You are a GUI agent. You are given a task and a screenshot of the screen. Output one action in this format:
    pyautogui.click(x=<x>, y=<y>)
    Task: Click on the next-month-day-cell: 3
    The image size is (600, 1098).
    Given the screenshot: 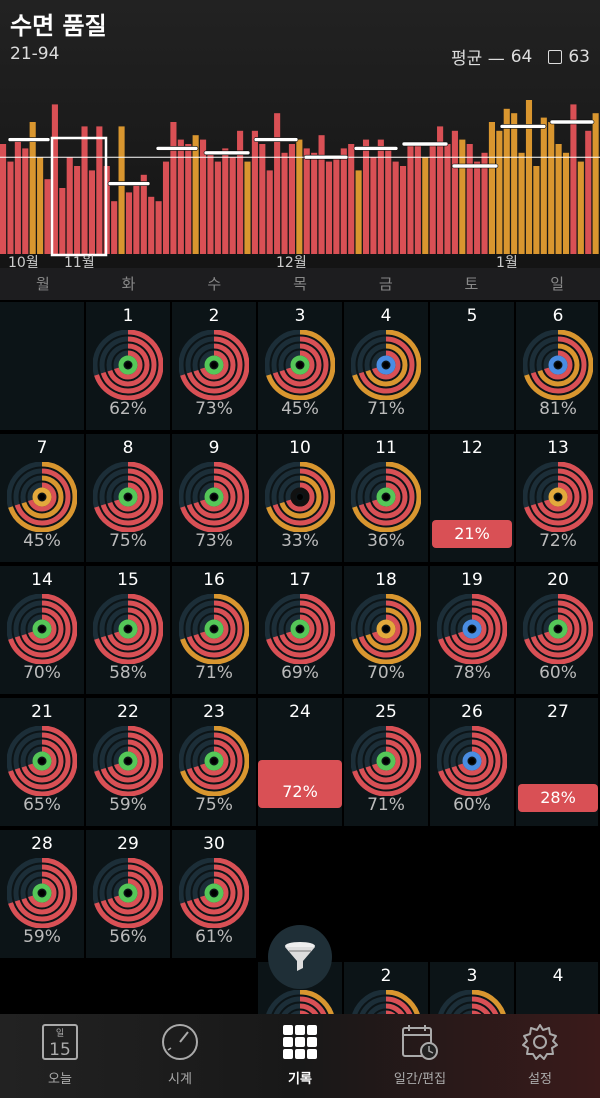 What is the action you would take?
    pyautogui.click(x=472, y=992)
    